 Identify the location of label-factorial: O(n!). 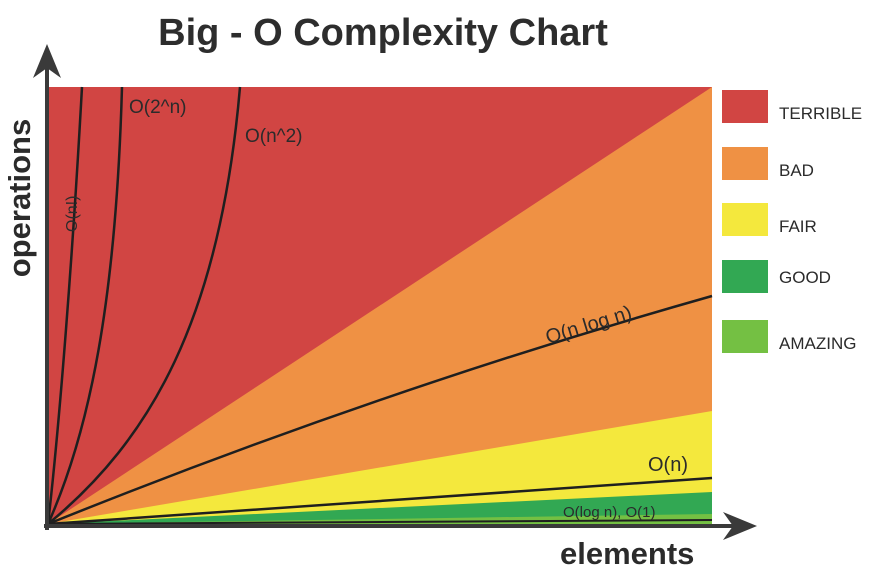
(72, 214).